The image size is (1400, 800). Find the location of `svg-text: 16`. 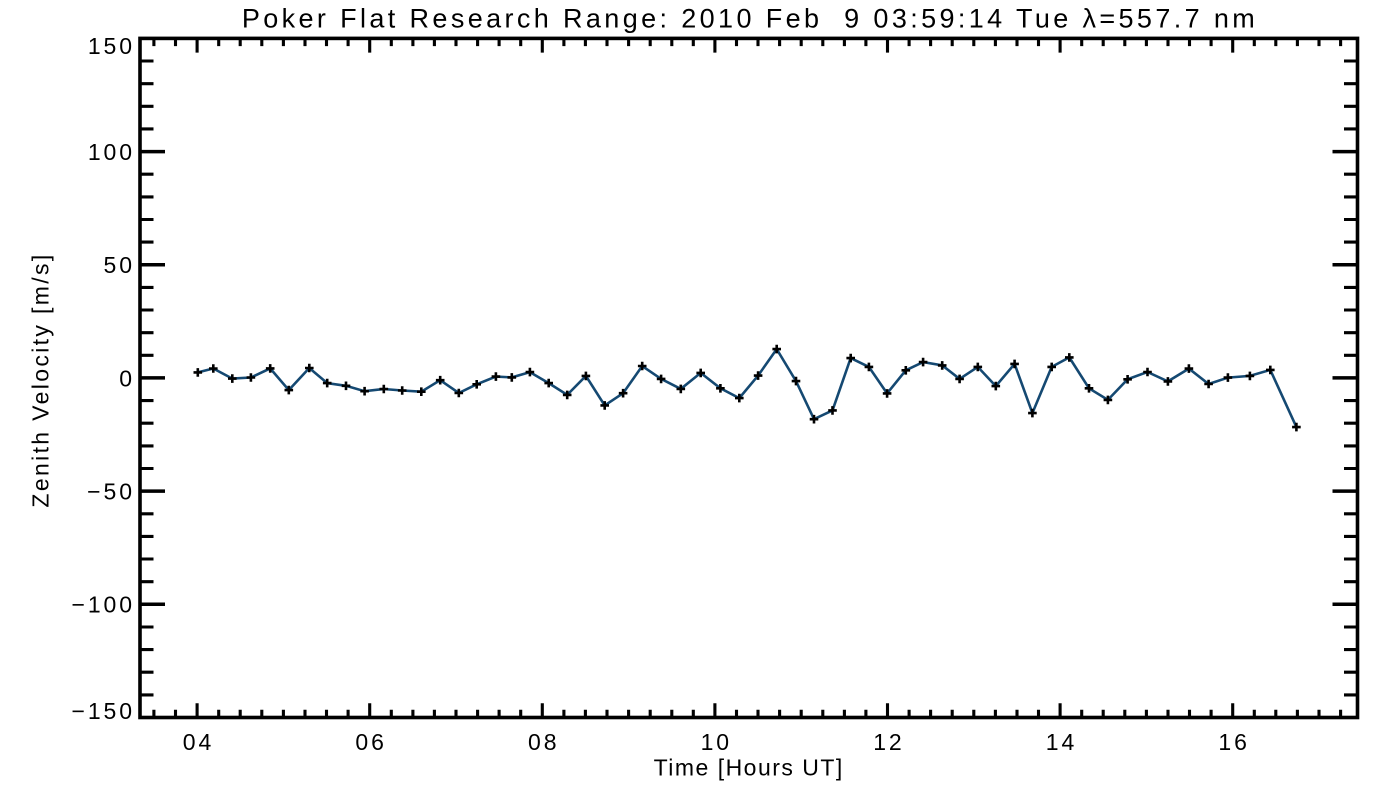

svg-text: 16 is located at coordinates (1233, 742).